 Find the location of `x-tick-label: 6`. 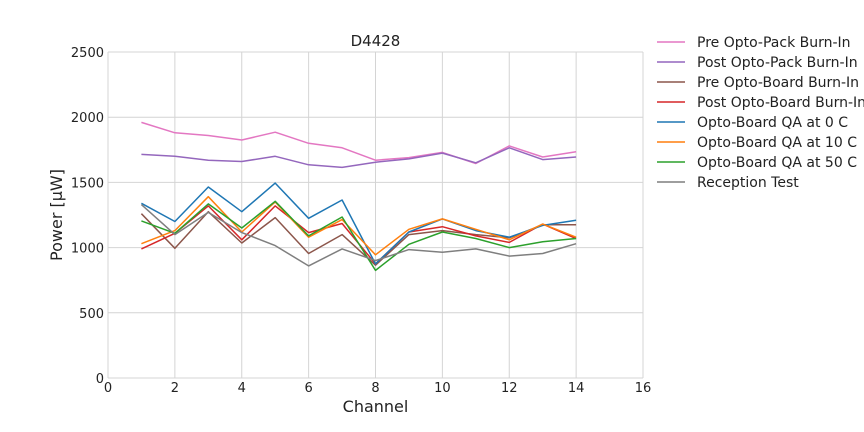

x-tick-label: 6 is located at coordinates (308, 388).